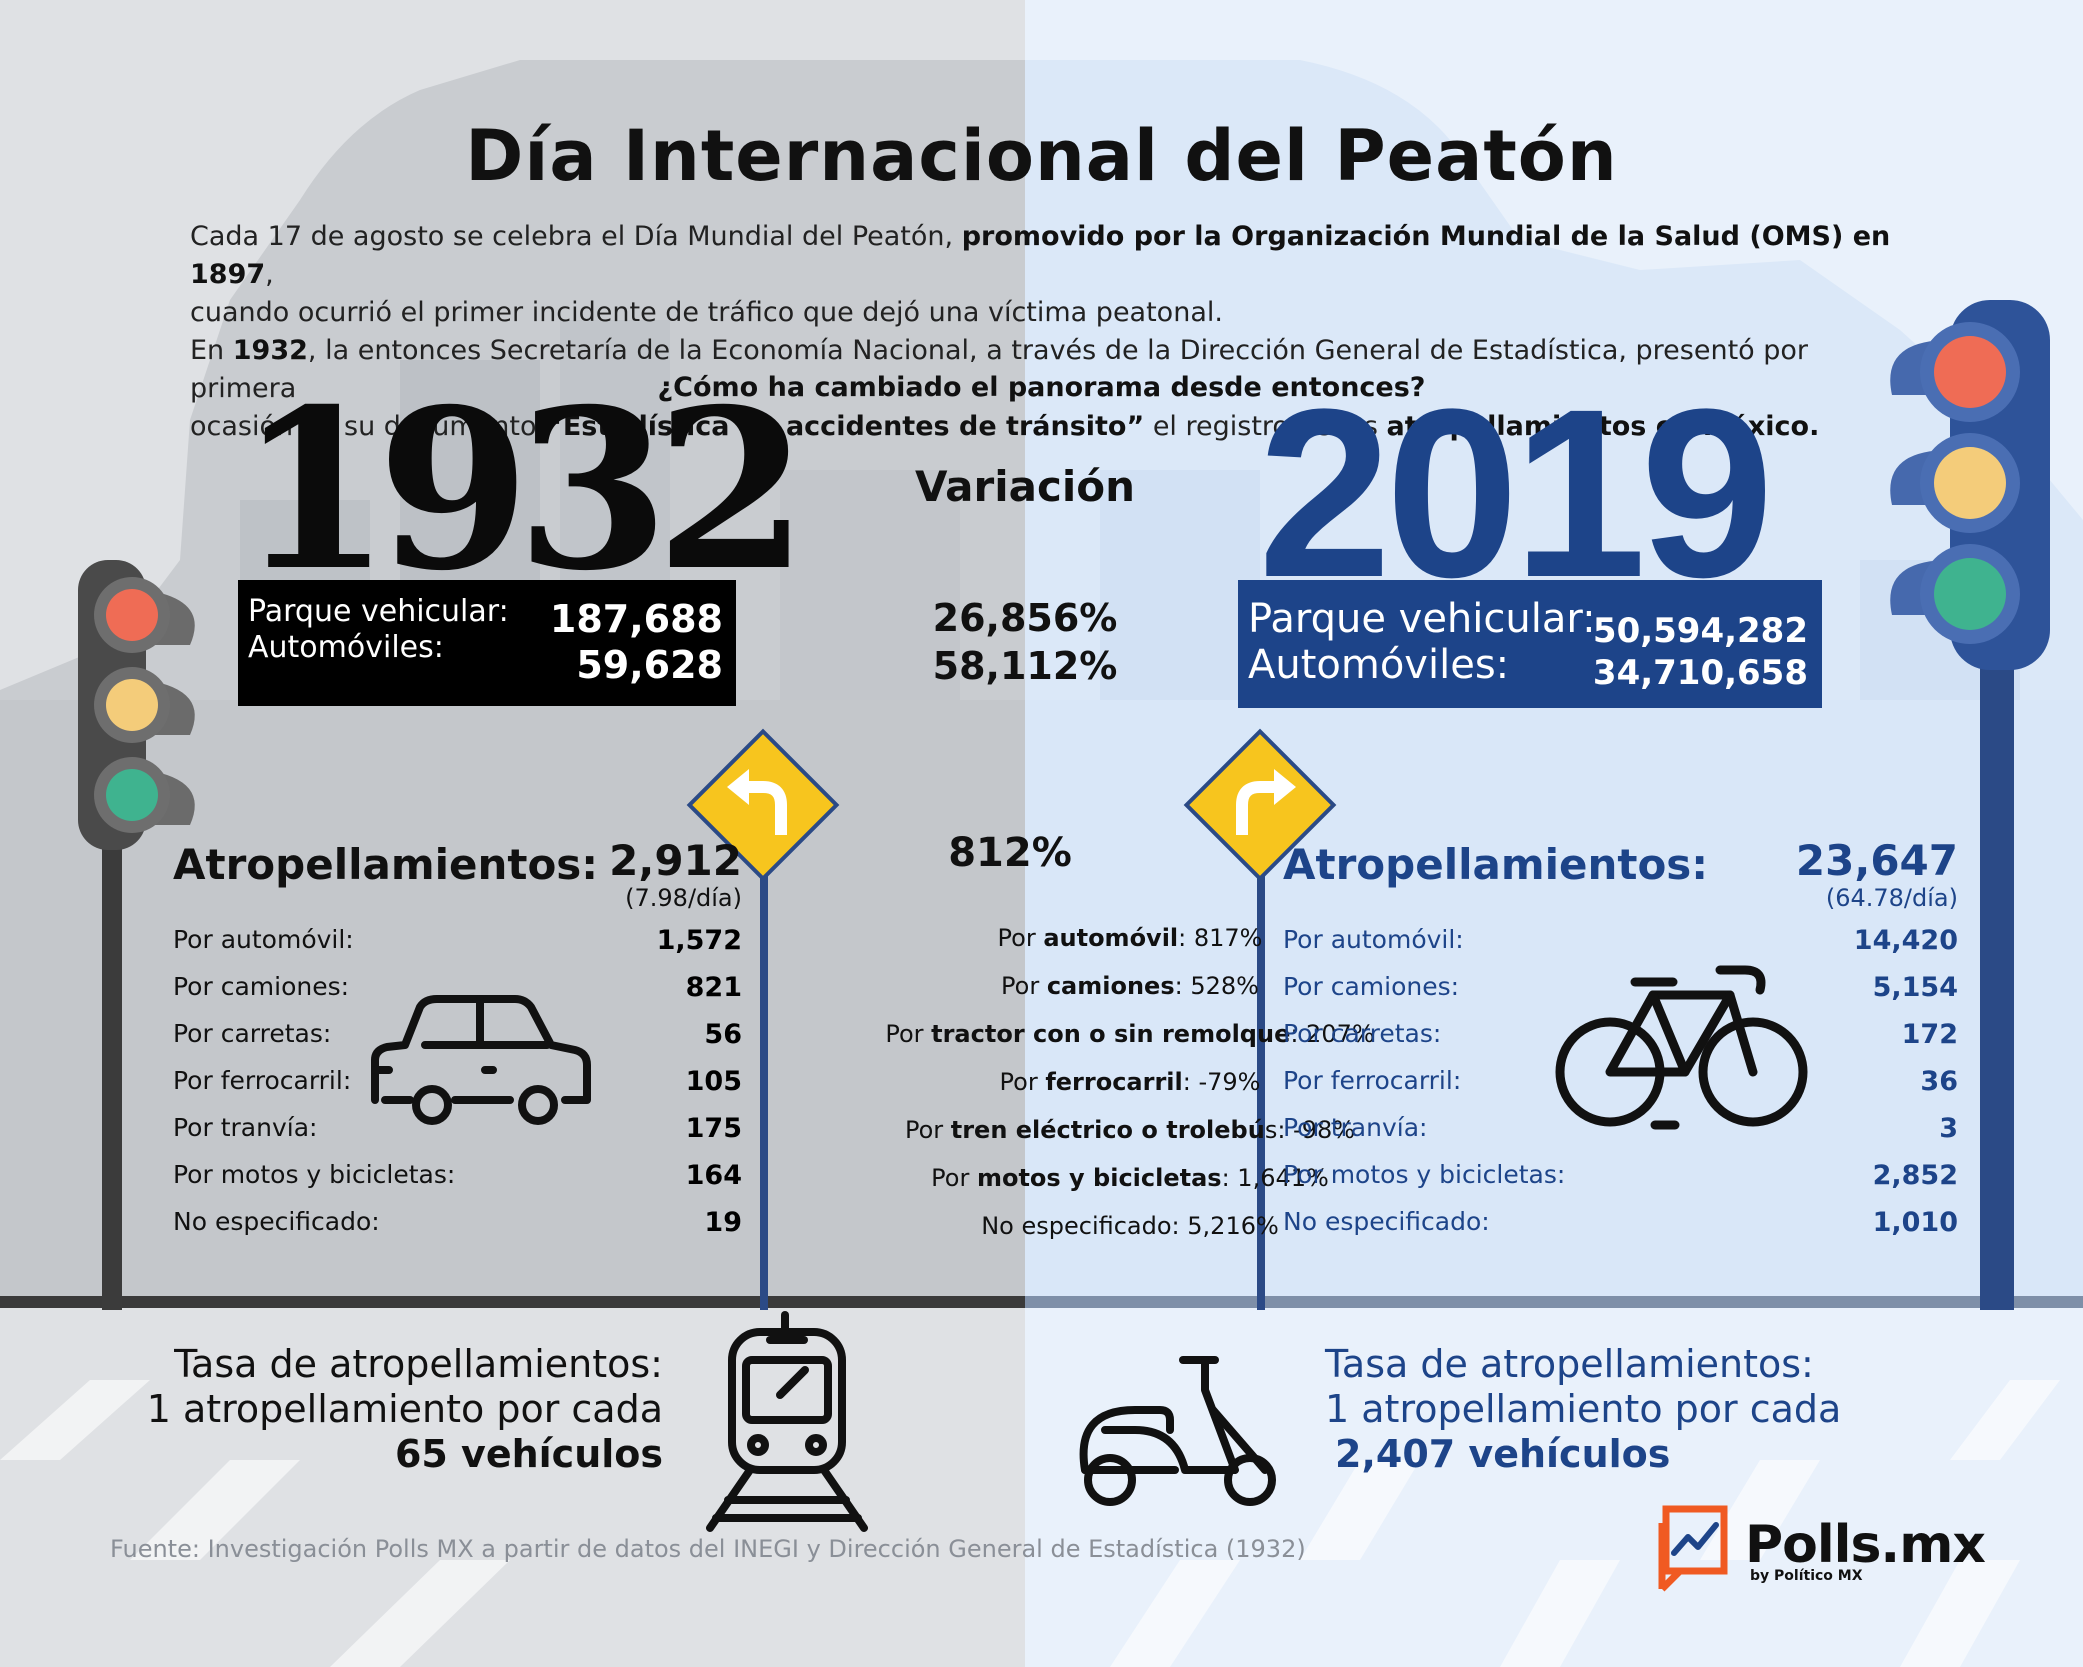 The width and height of the screenshot is (2083, 1667). What do you see at coordinates (713, 1081) in the screenshot?
I see `row-value: 105` at bounding box center [713, 1081].